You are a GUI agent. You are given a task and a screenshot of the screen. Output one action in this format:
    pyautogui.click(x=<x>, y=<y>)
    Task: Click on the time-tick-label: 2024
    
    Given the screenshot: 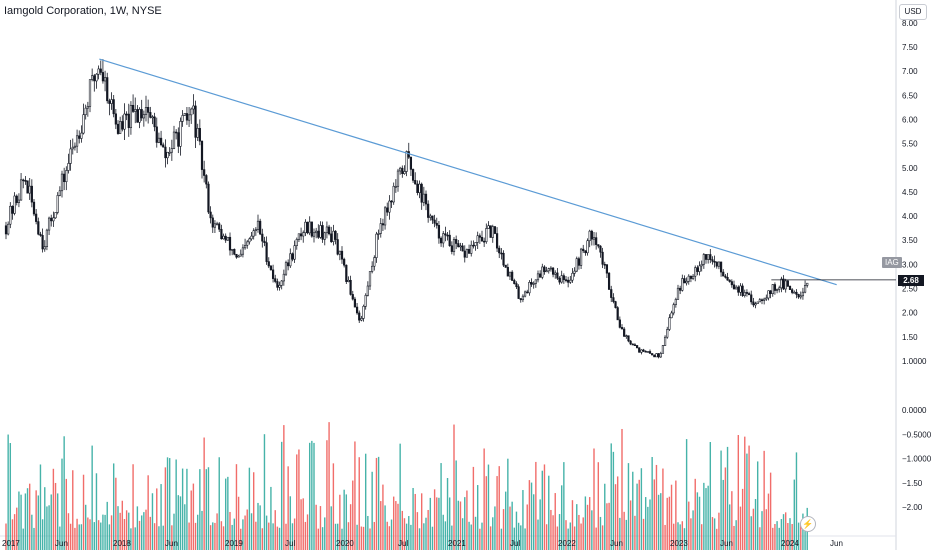 What is the action you would take?
    pyautogui.click(x=790, y=543)
    